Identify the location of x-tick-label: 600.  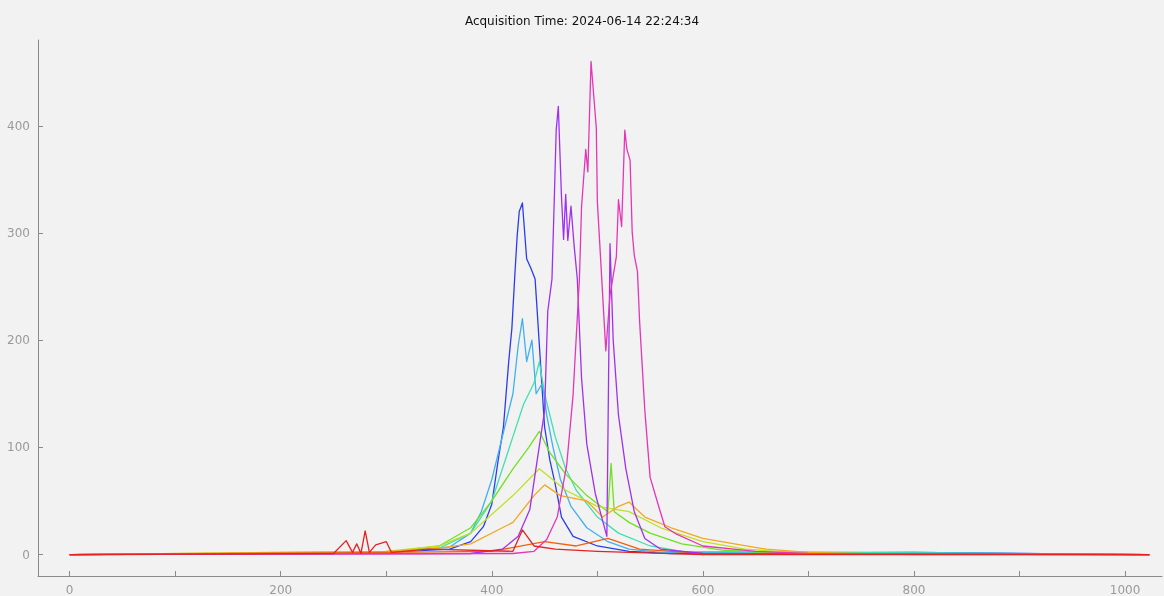
(703, 589).